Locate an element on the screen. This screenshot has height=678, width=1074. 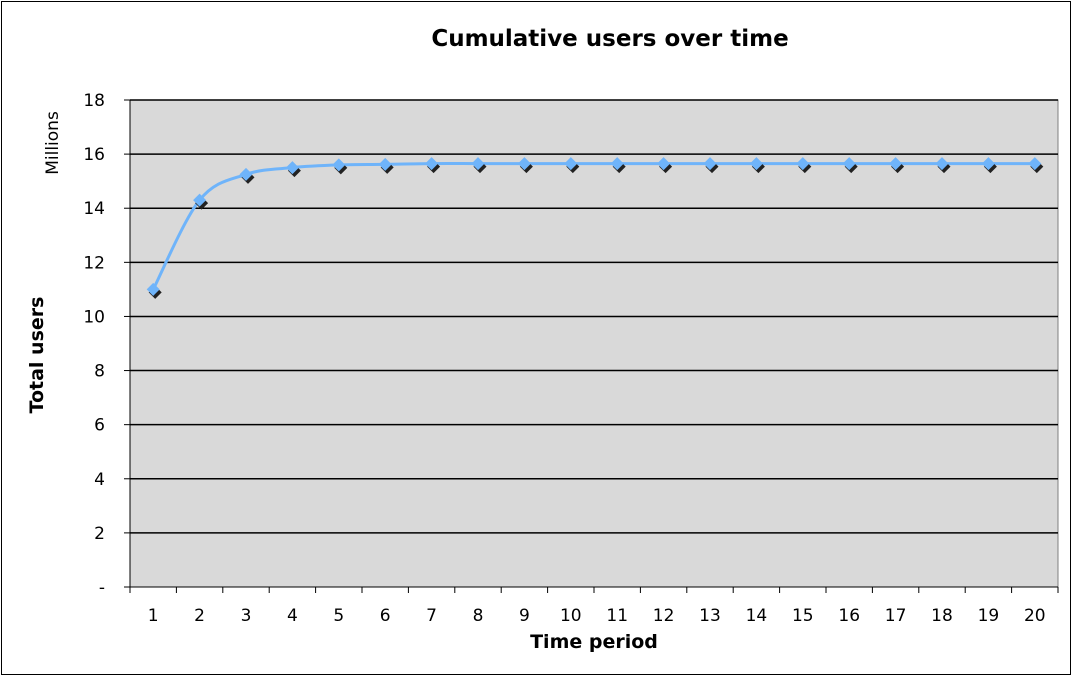
y-tick-label: 12 is located at coordinates (94, 263).